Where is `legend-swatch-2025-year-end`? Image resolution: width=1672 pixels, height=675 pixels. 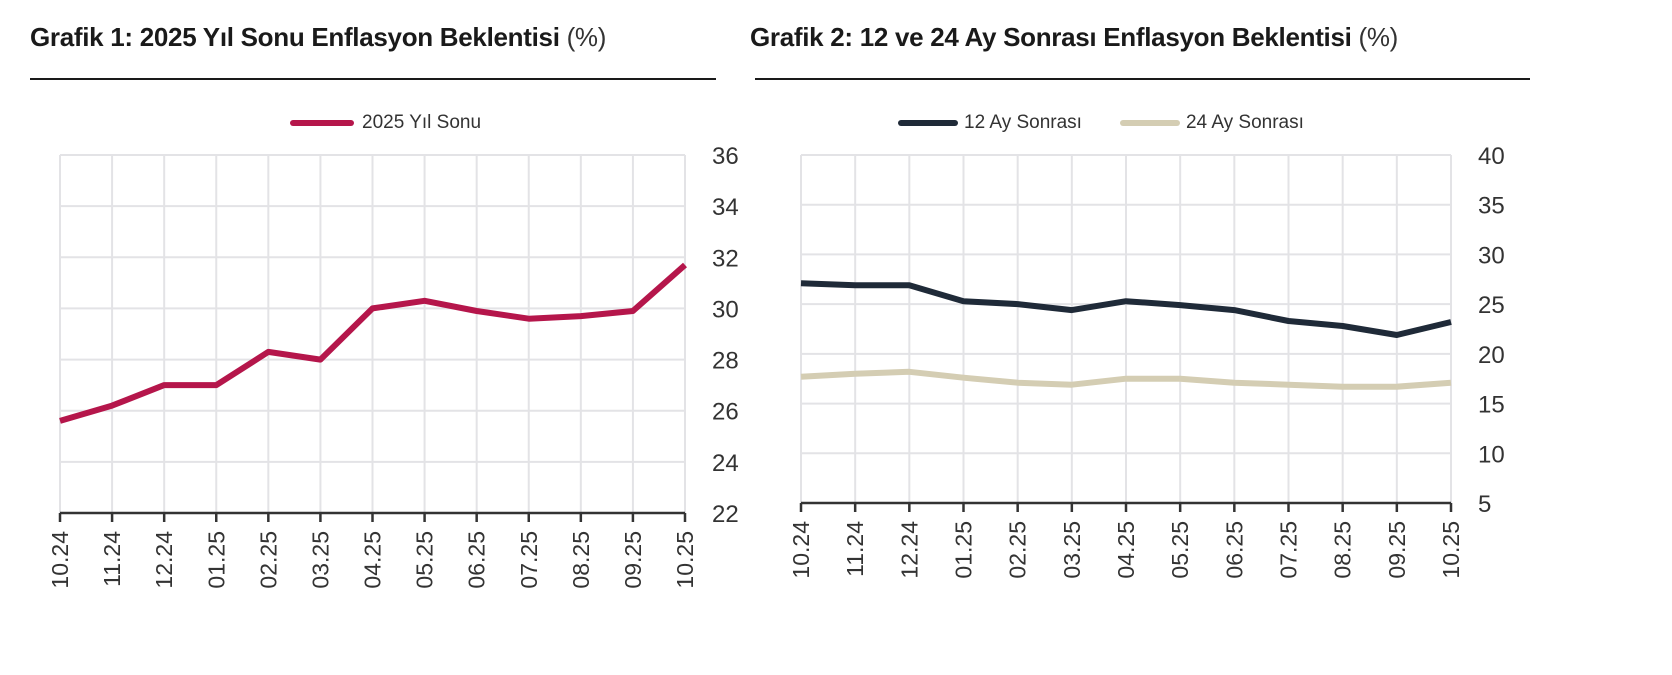 legend-swatch-2025-year-end is located at coordinates (322, 123).